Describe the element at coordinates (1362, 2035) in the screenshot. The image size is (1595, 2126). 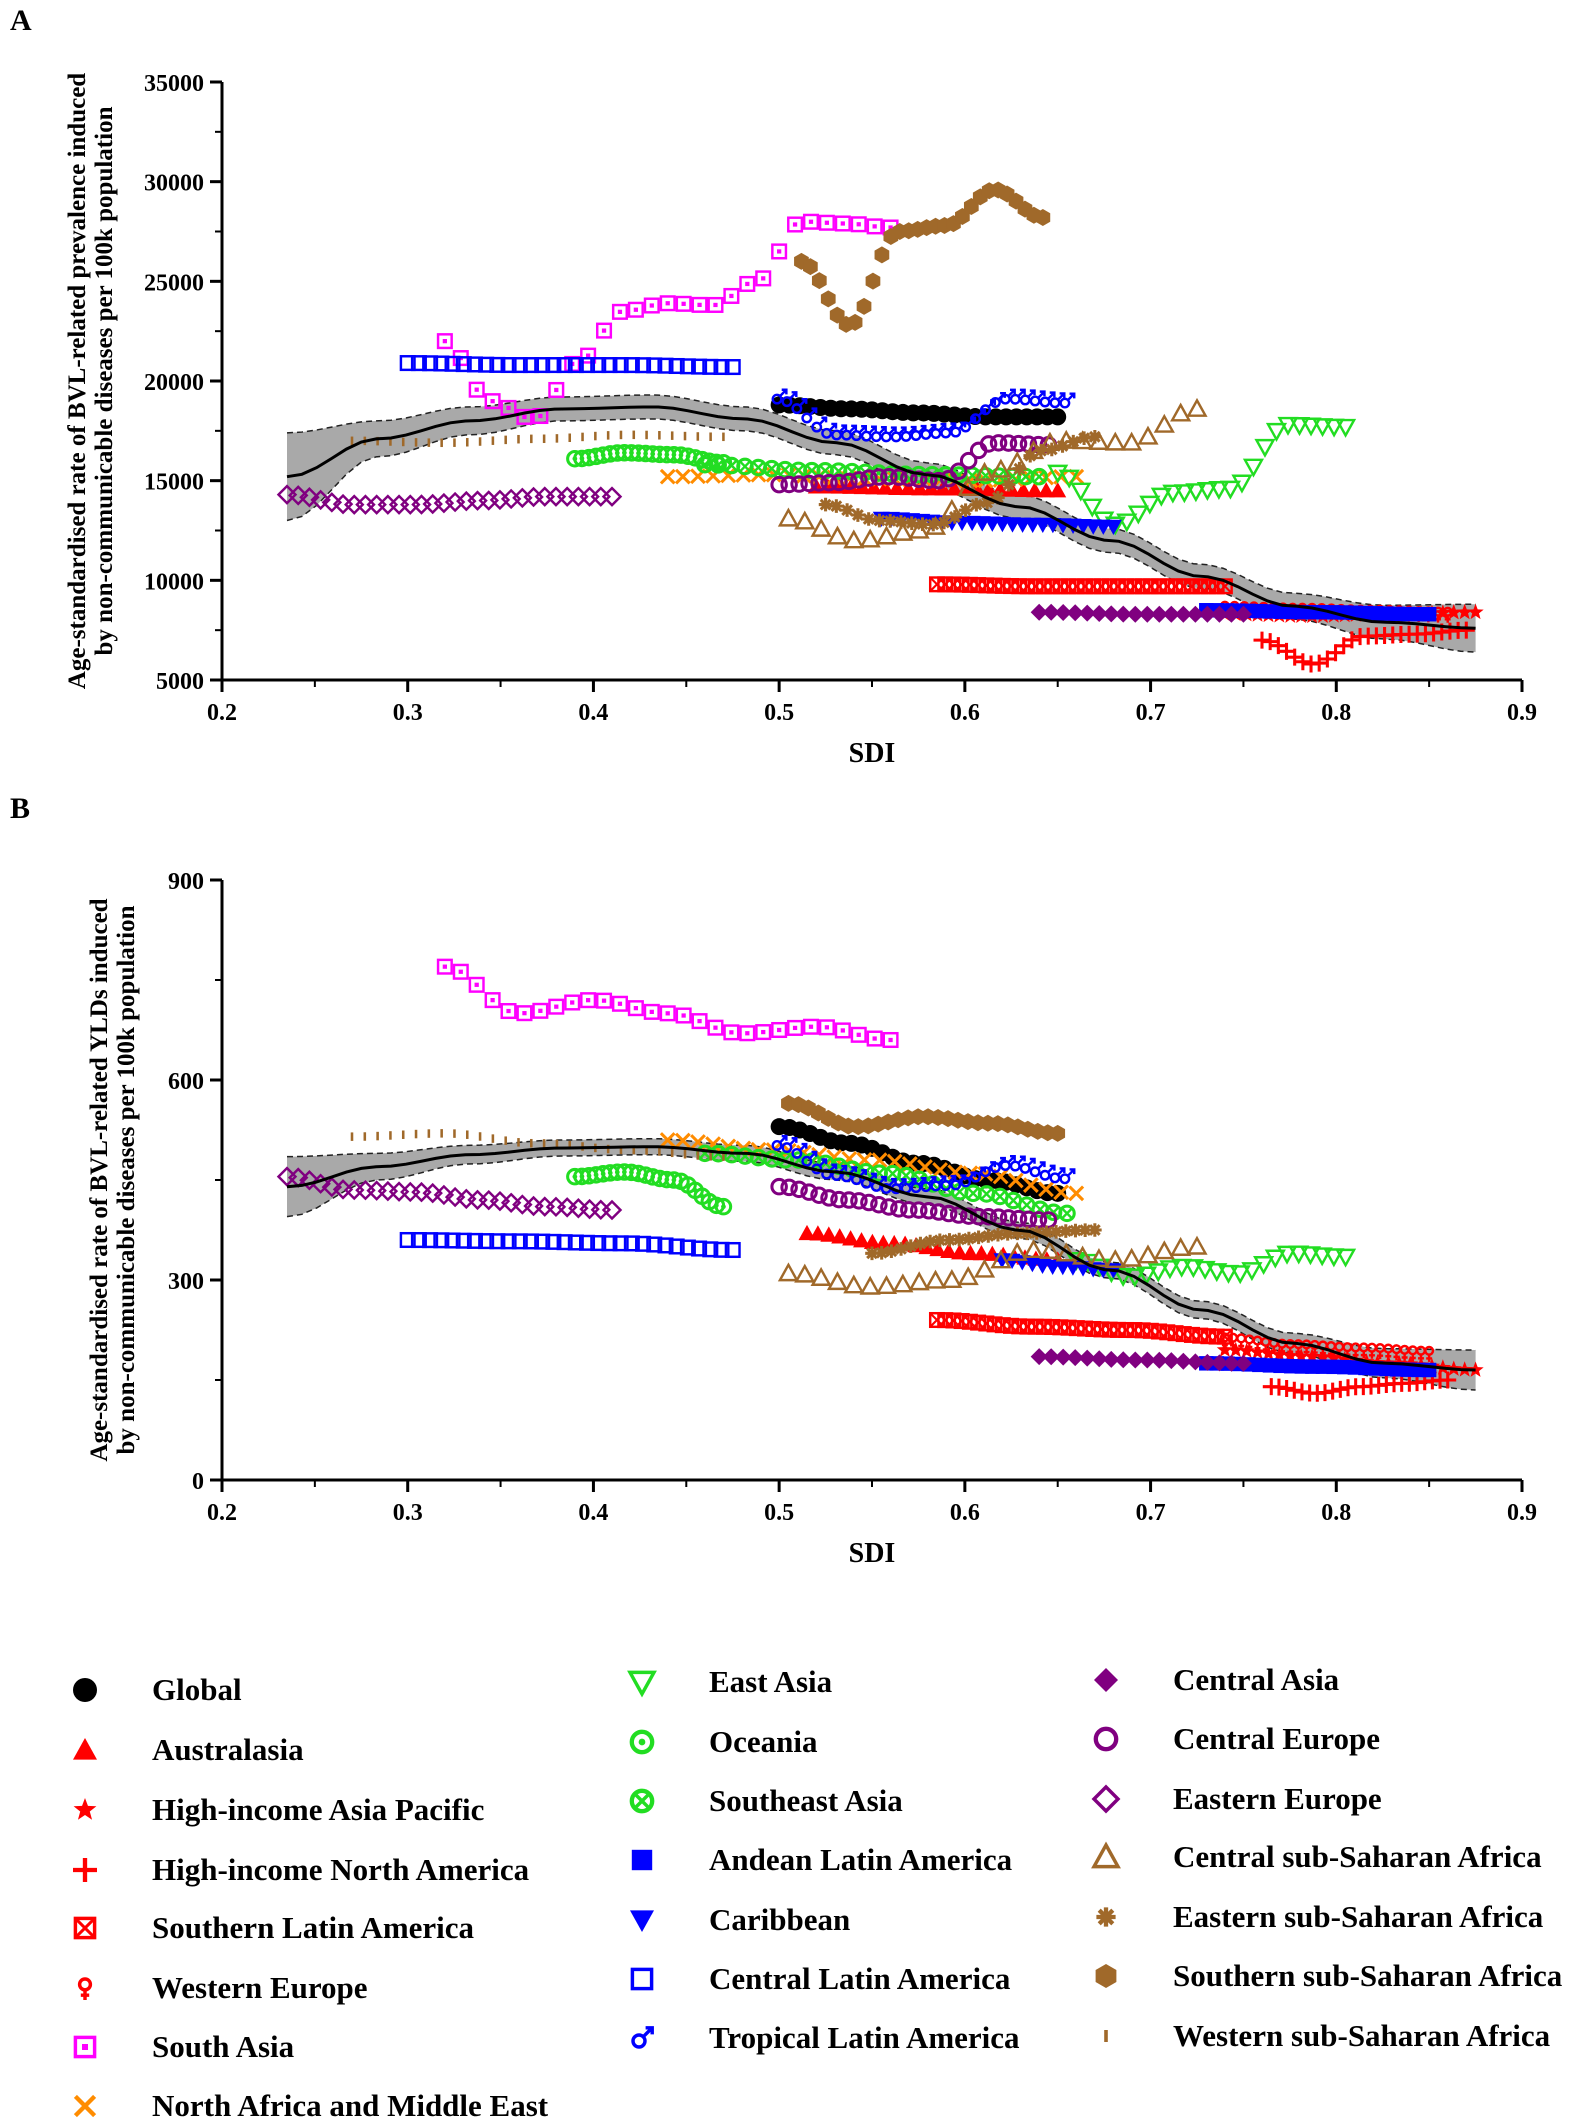
I see `legend-label: Western sub-Saharan Africa` at that location.